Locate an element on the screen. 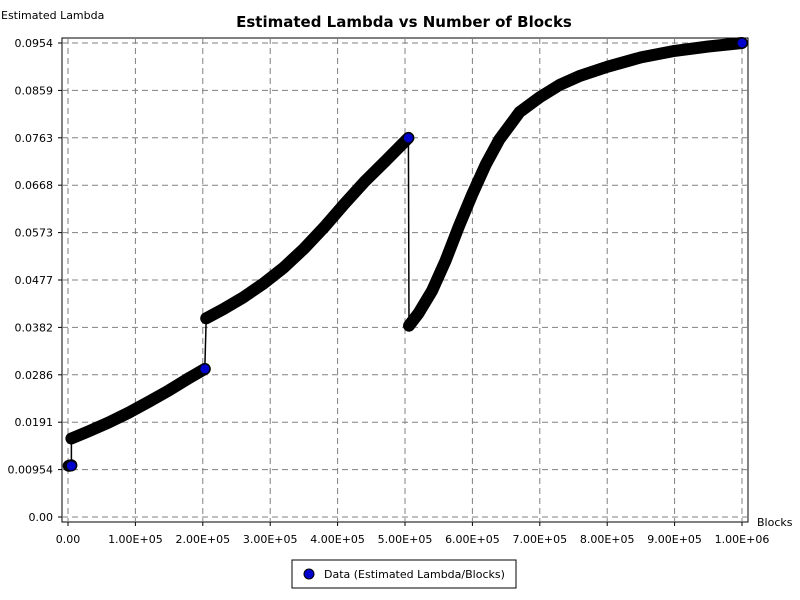  x-tick-label: 1.00E+06 is located at coordinates (742, 539).